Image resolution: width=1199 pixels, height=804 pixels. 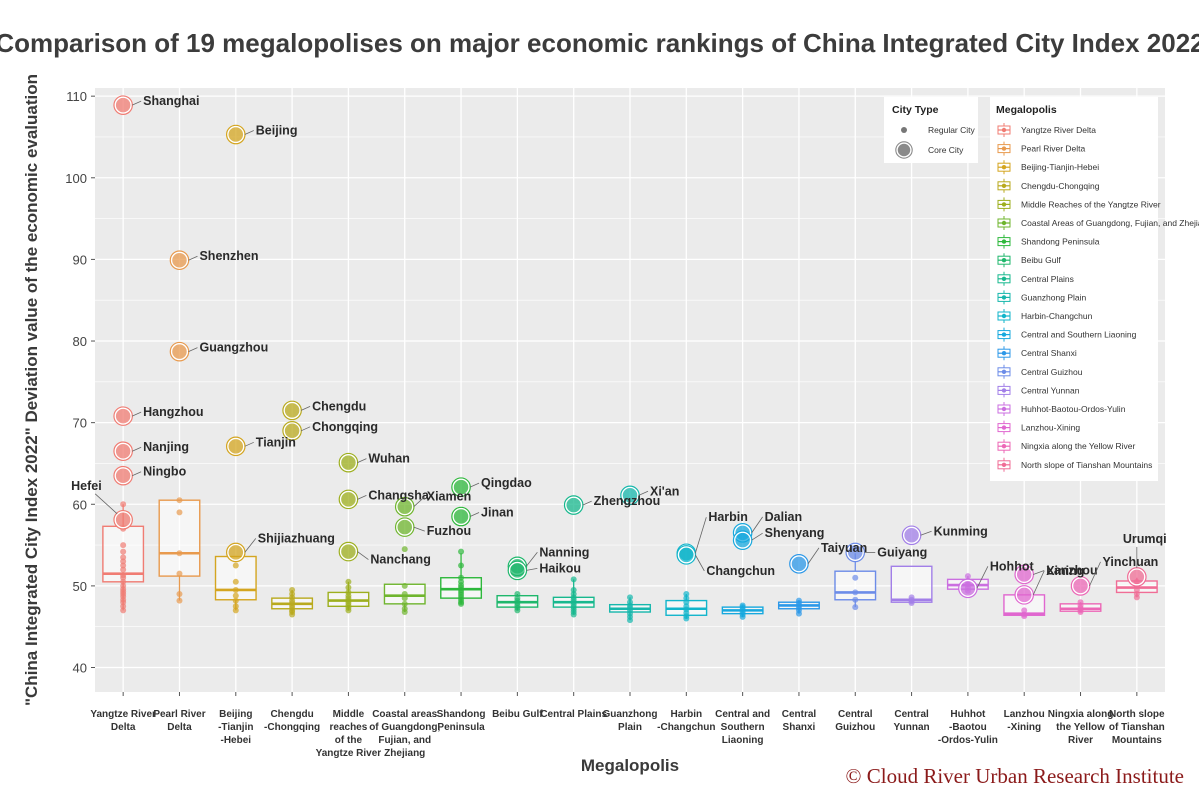 I want to click on x-tick-line: River, so click(x=1080, y=740).